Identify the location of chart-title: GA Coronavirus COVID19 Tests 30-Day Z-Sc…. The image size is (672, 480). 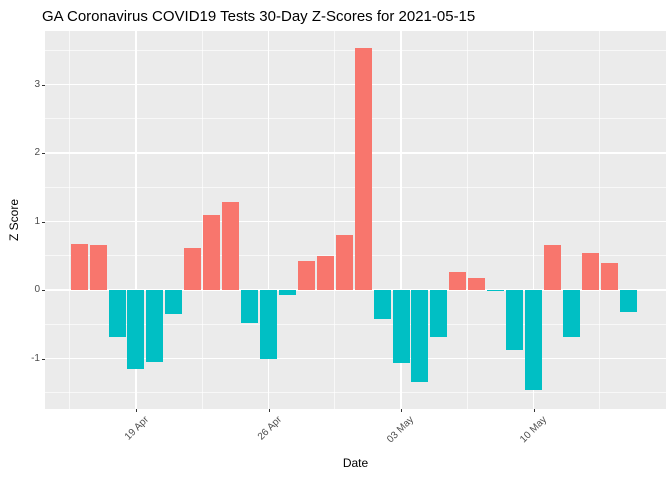
(259, 16).